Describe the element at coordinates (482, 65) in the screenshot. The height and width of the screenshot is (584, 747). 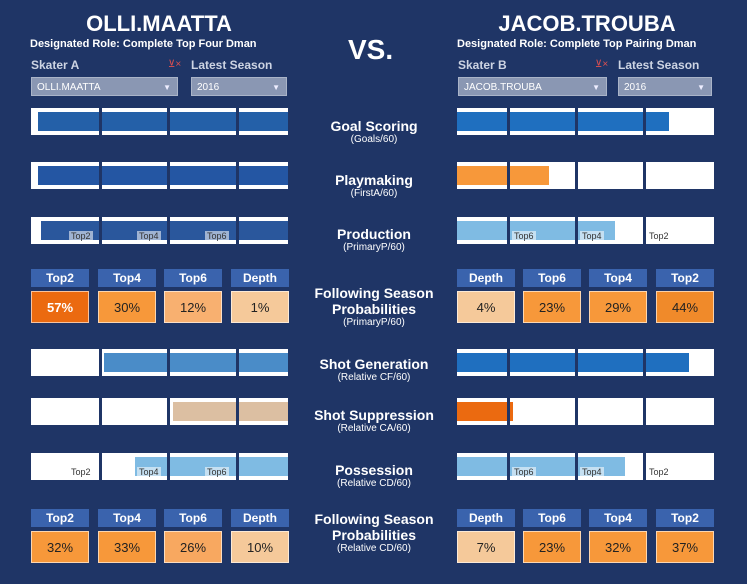
I see `skater-b-label: Skater B` at that location.